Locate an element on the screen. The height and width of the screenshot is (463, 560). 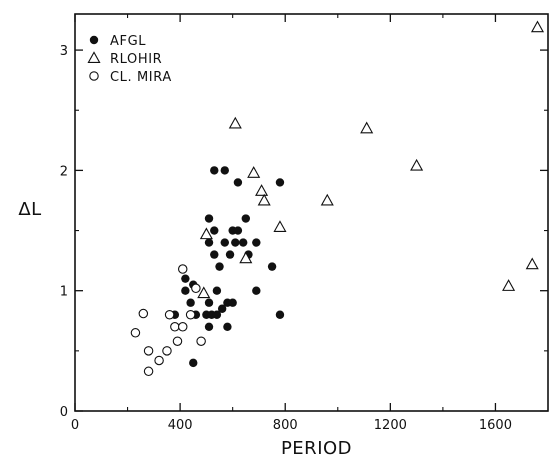
legend-item-rlohir: RLOHIR is located at coordinates (124, 59).